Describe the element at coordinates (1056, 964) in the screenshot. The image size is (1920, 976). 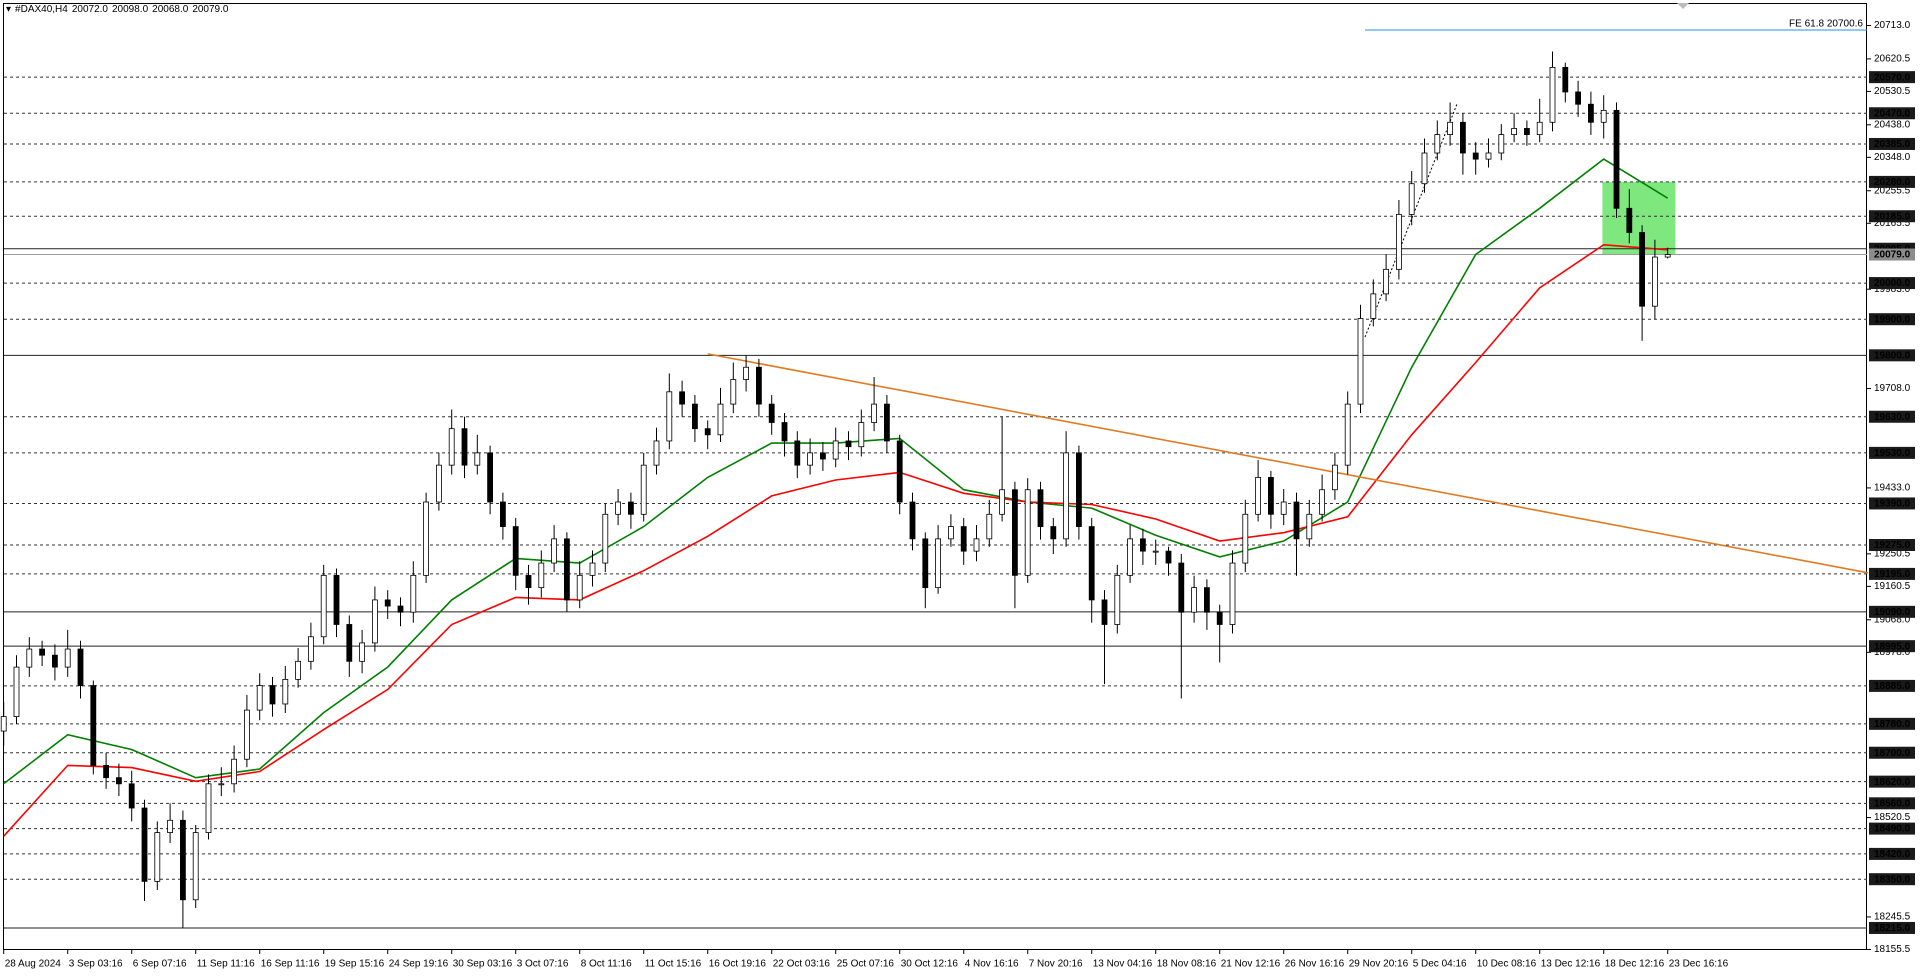
I see `x-tick-label: 7 Nov 20:16` at that location.